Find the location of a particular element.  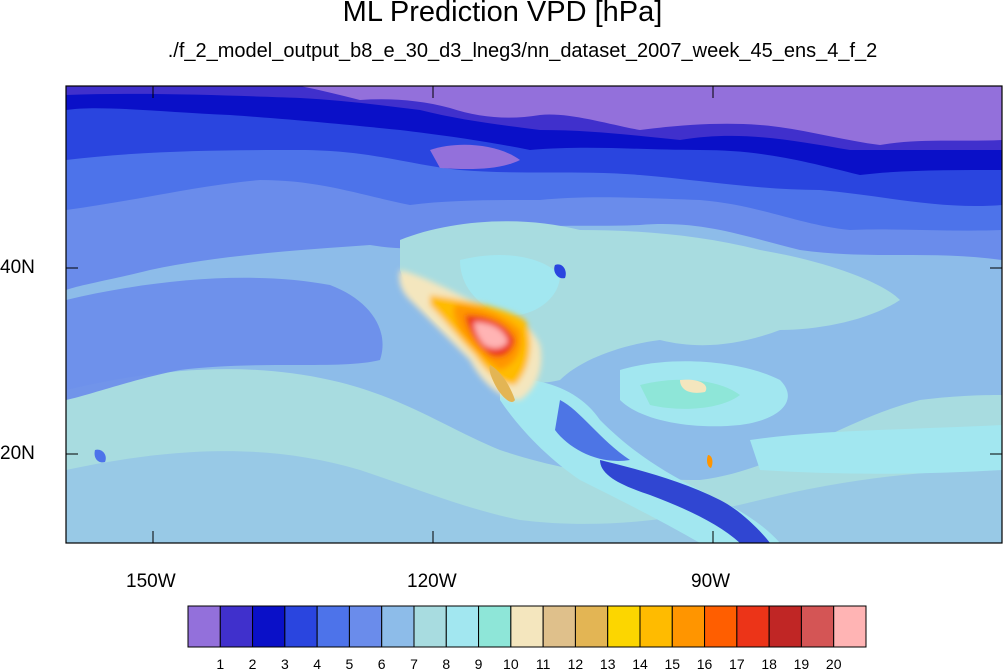

colorbar-label: 20 is located at coordinates (833, 664).